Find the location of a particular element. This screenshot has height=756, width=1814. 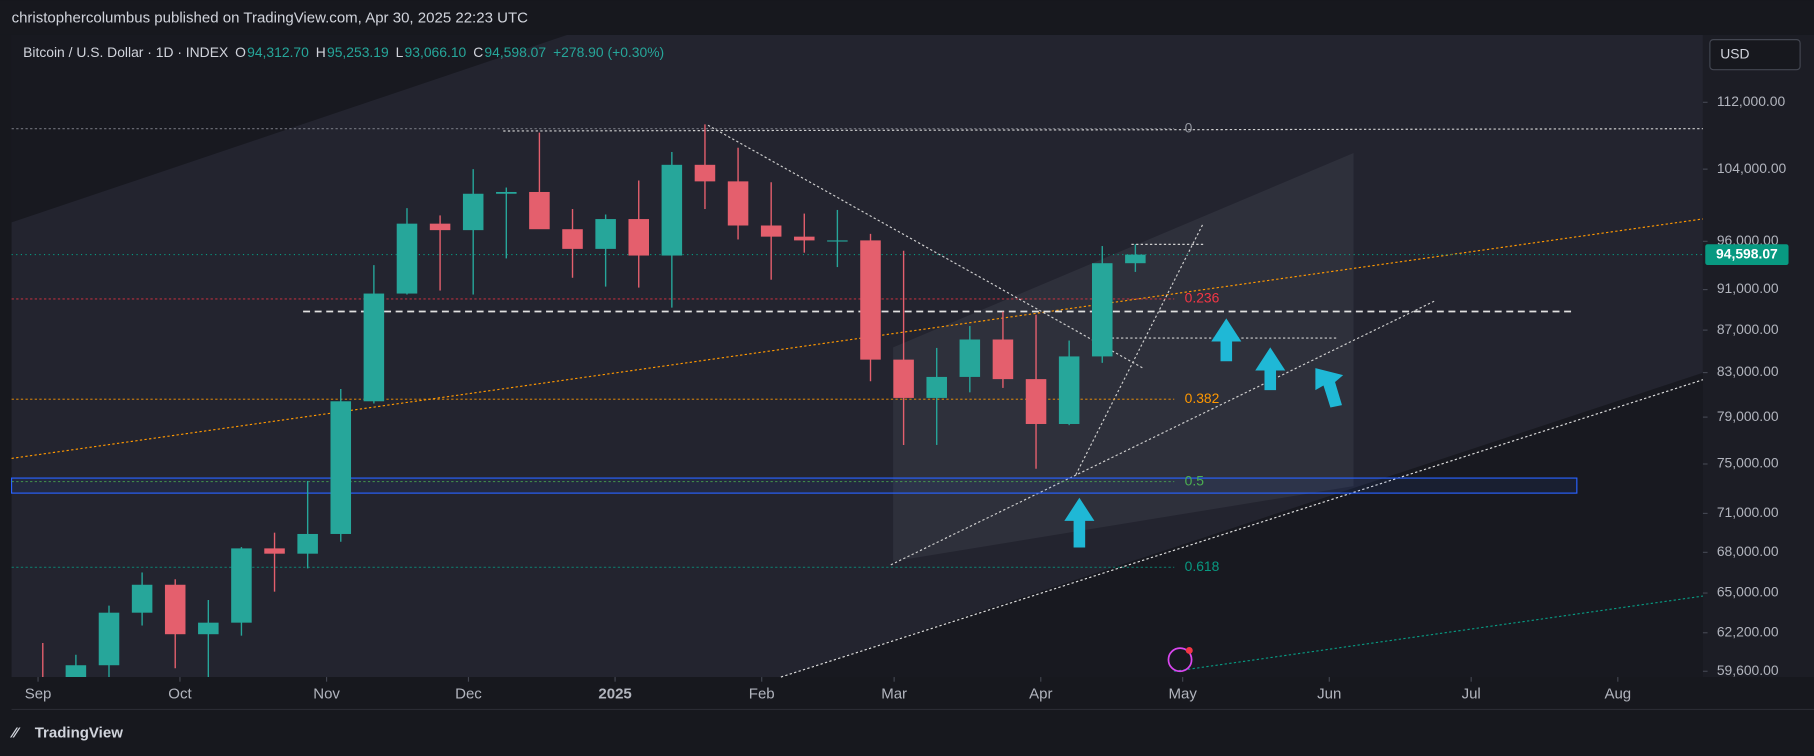

x-tick-label: Feb is located at coordinates (762, 693).